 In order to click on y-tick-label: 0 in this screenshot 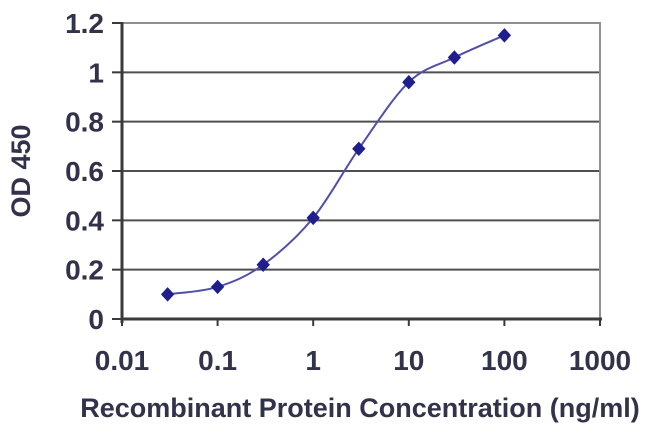, I will do `click(96, 319)`.